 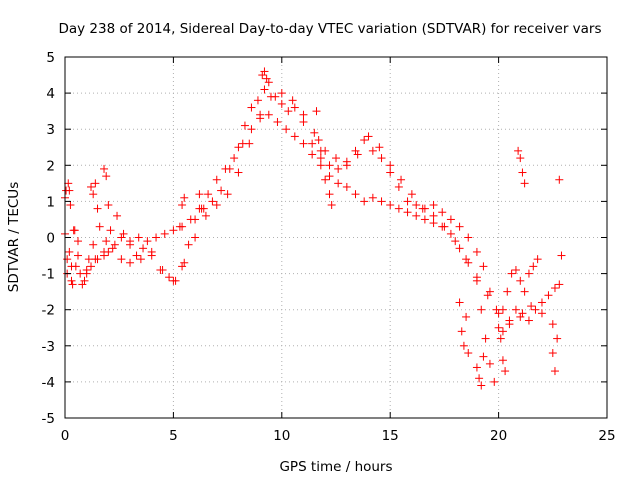 I want to click on x-axis-label: GPS time / hours, so click(x=335, y=467).